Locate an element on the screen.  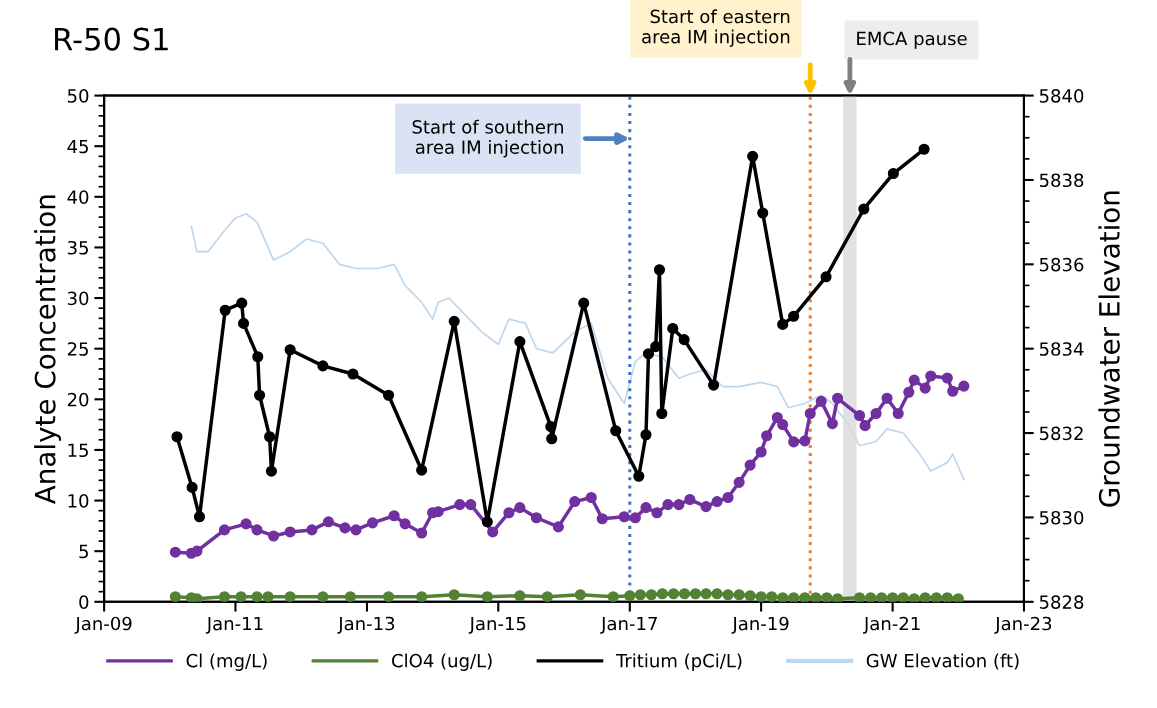
y2-tick-label: 5834 is located at coordinates (1061, 349).